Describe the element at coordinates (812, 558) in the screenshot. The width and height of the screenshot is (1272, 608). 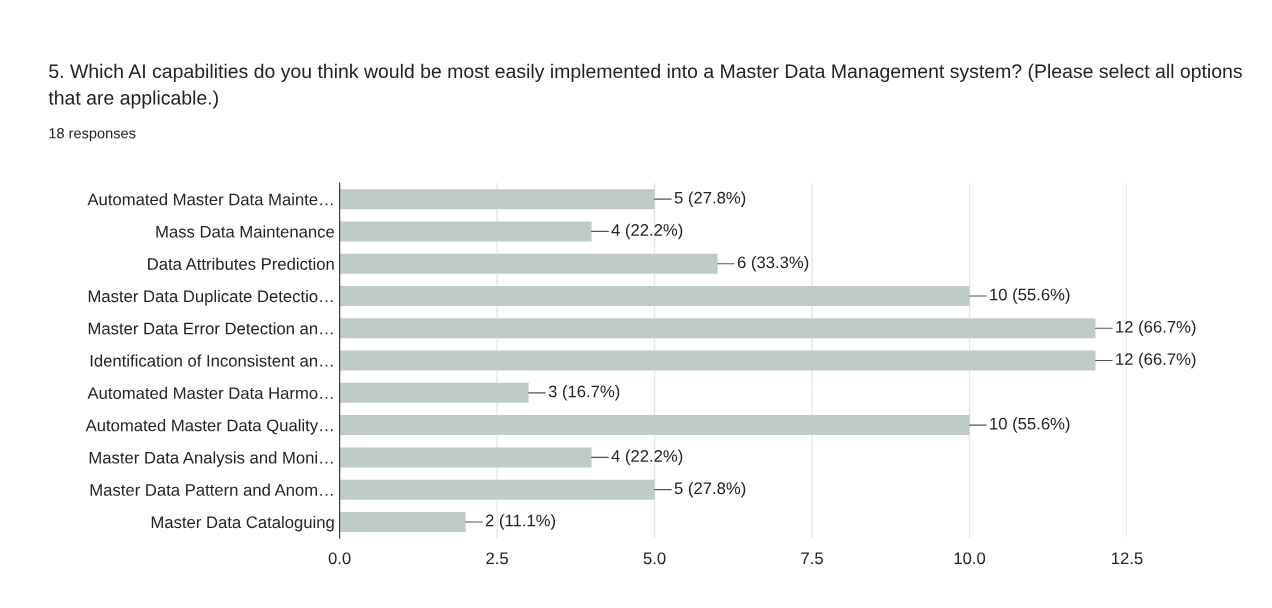
I see `x-tick-label: 7.5` at that location.